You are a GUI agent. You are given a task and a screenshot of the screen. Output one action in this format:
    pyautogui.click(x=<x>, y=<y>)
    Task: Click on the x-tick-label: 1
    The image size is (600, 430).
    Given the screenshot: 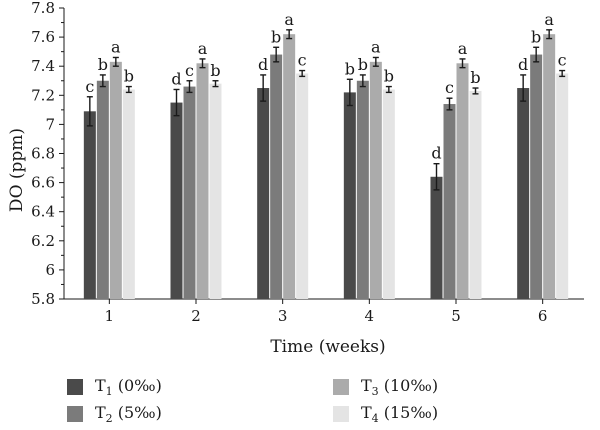 What is the action you would take?
    pyautogui.click(x=110, y=316)
    